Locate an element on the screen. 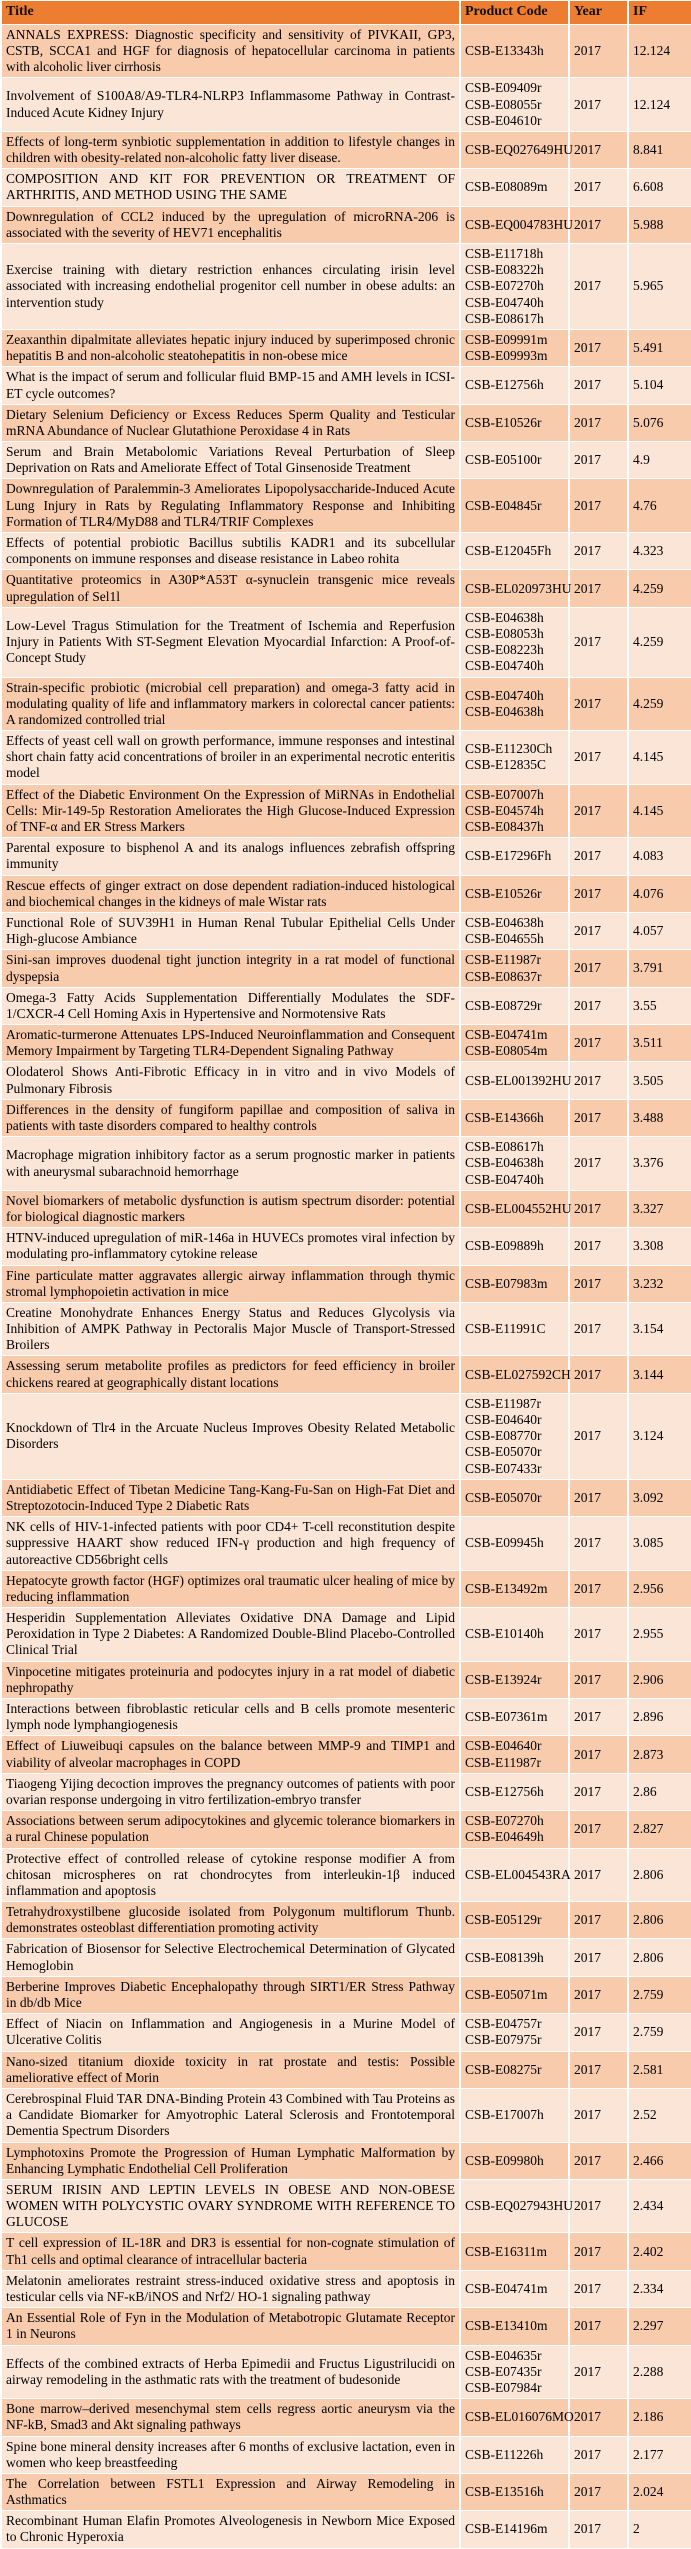 Image resolution: width=691 pixels, height=2549 pixels. column-header-product-code: Product Code is located at coordinates (514, 12).